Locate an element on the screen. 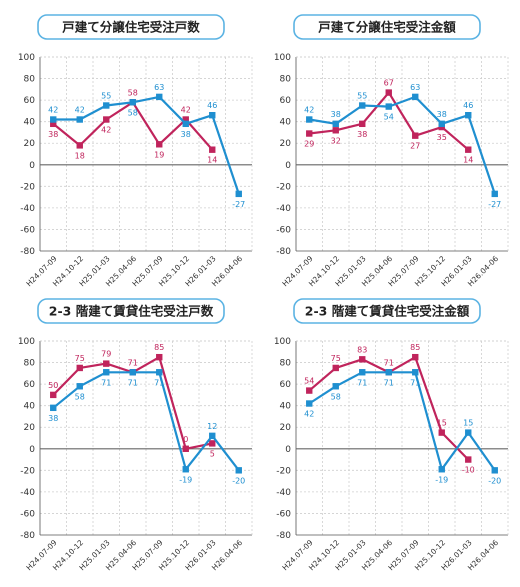 The height and width of the screenshot is (587, 520). data-label: 63 is located at coordinates (415, 87).